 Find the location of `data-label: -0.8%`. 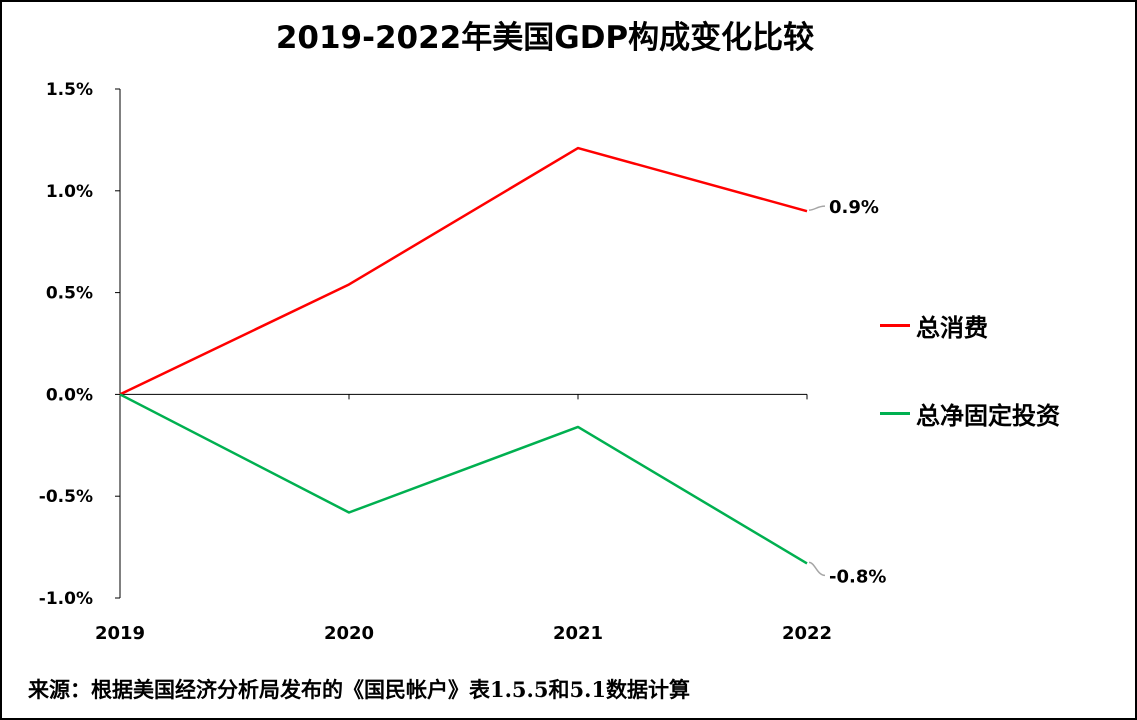

data-label: -0.8% is located at coordinates (857, 576).